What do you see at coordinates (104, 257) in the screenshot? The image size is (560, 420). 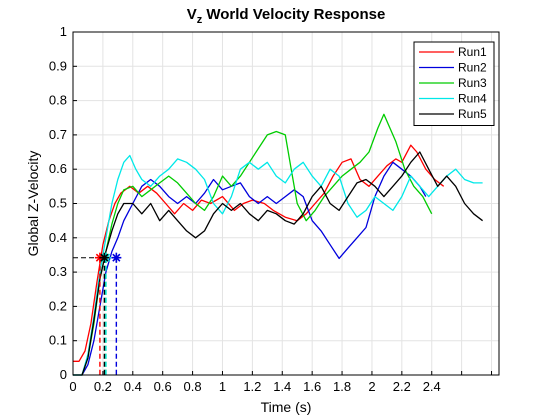 I see `rise-time-marker-run5` at bounding box center [104, 257].